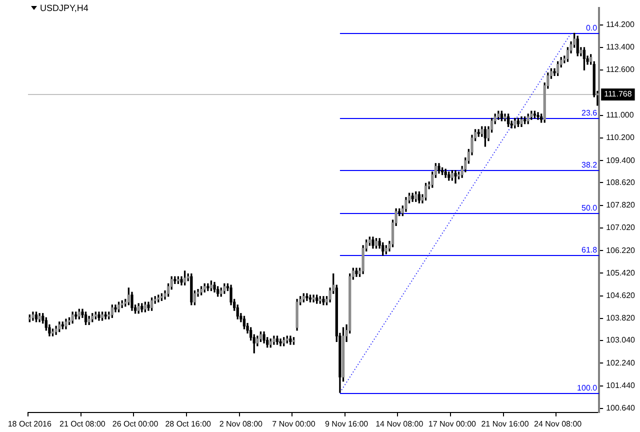  I want to click on y-tick-label: 114.200, so click(620, 24).